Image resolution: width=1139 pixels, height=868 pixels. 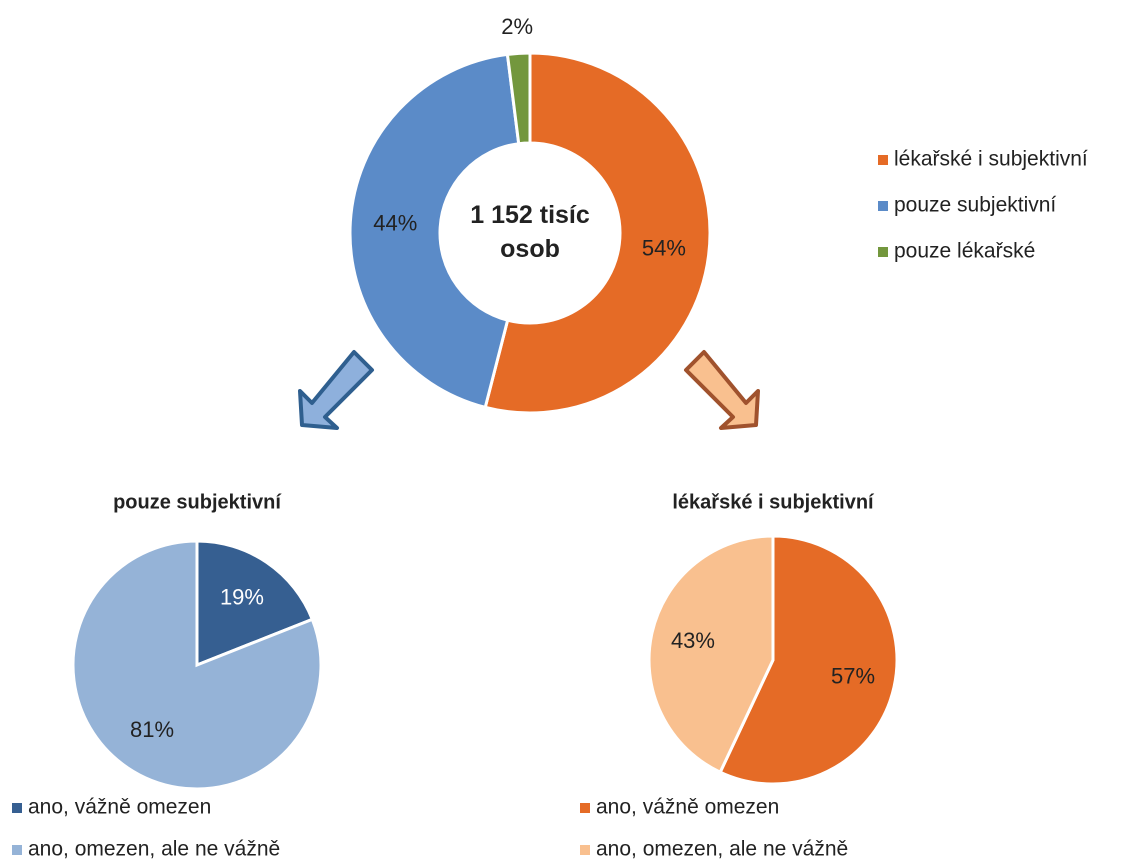 What do you see at coordinates (152, 729) in the screenshot?
I see `data-label: 81%` at bounding box center [152, 729].